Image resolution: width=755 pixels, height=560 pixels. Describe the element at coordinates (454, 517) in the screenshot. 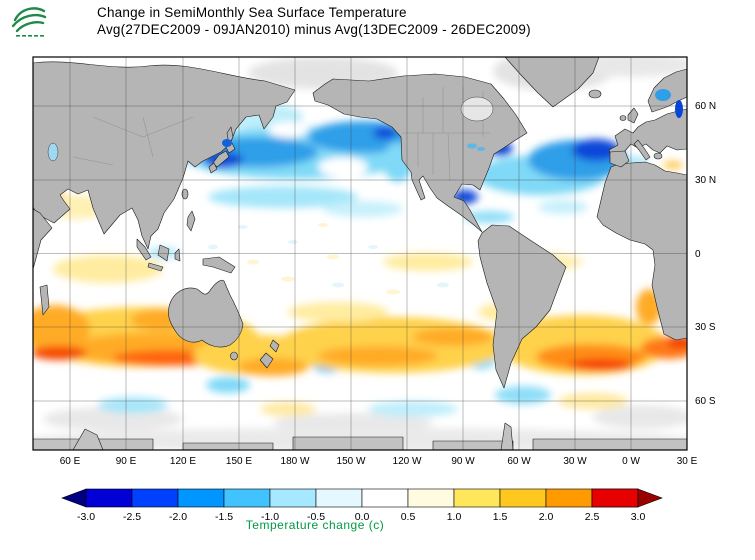

I see `colorbar-tick: 1.0` at that location.